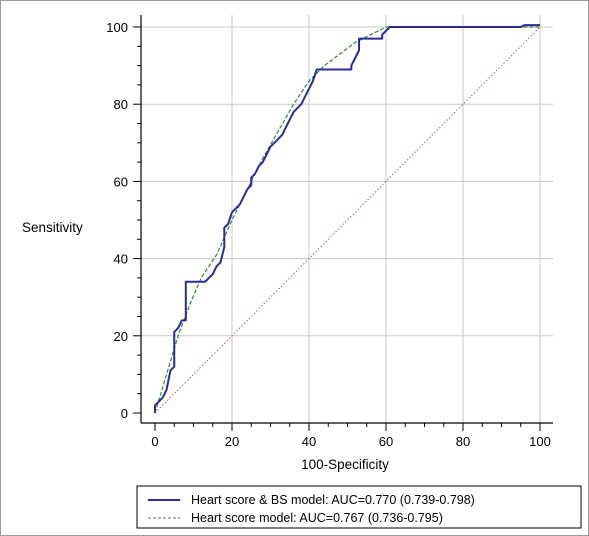  Describe the element at coordinates (386, 441) in the screenshot. I see `x-tick-label-60: 60` at that location.